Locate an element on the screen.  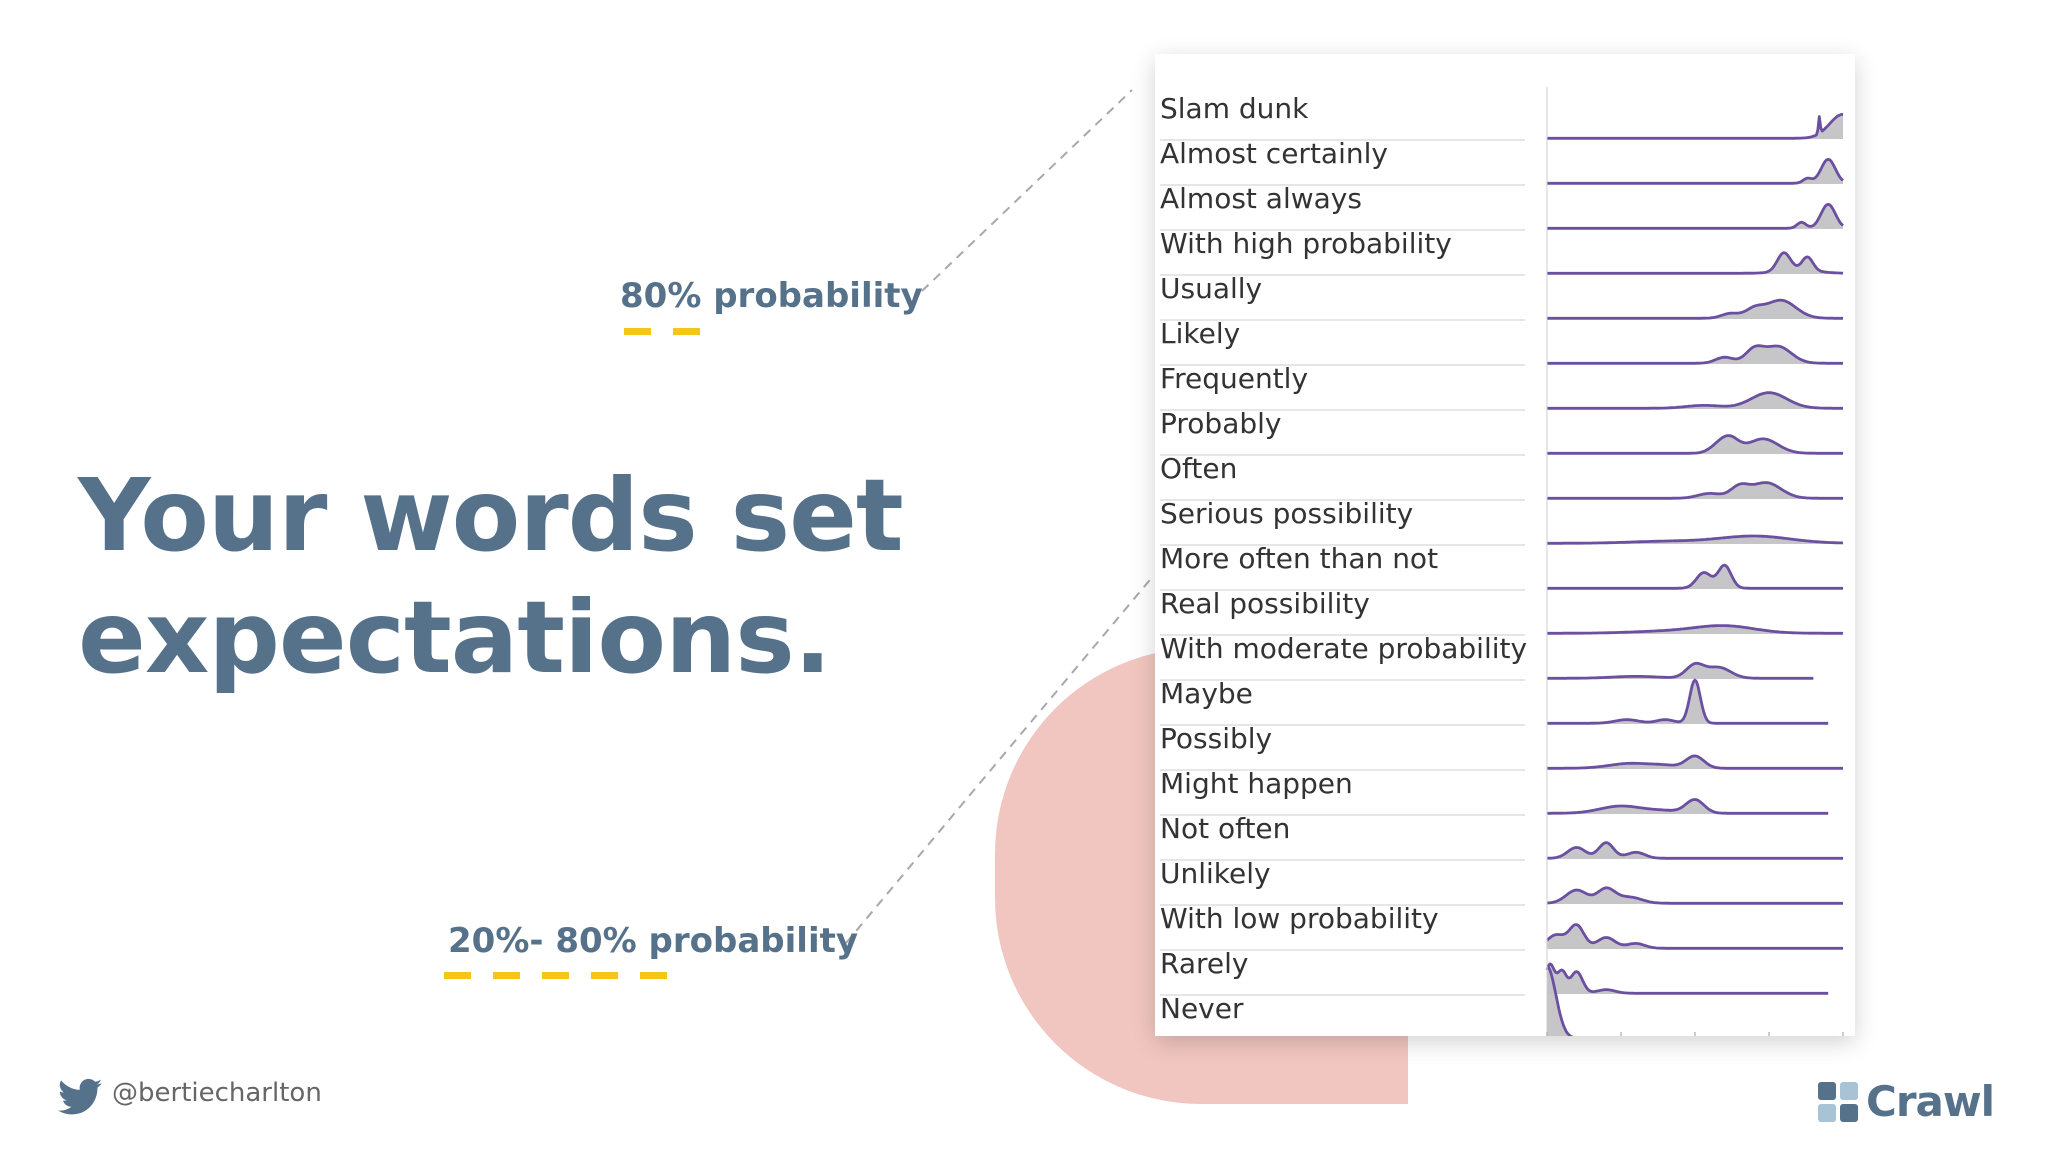
density-curve-usually is located at coordinates (1695, 309).